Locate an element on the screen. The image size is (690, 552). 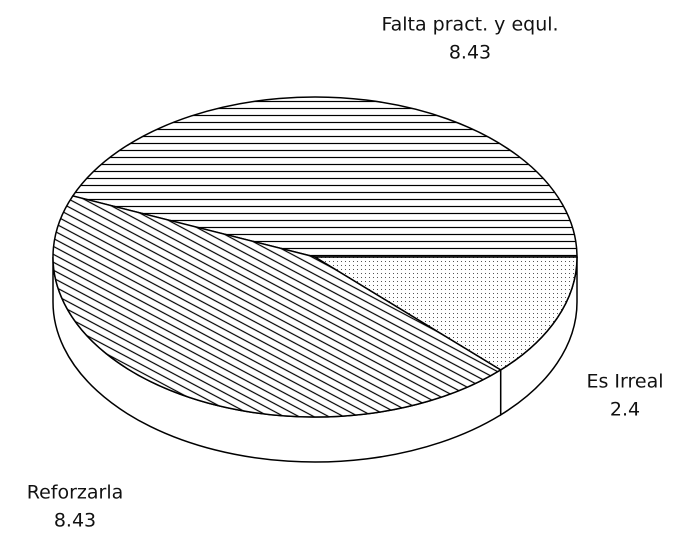
slice-label: Es Irreal is located at coordinates (624, 382).